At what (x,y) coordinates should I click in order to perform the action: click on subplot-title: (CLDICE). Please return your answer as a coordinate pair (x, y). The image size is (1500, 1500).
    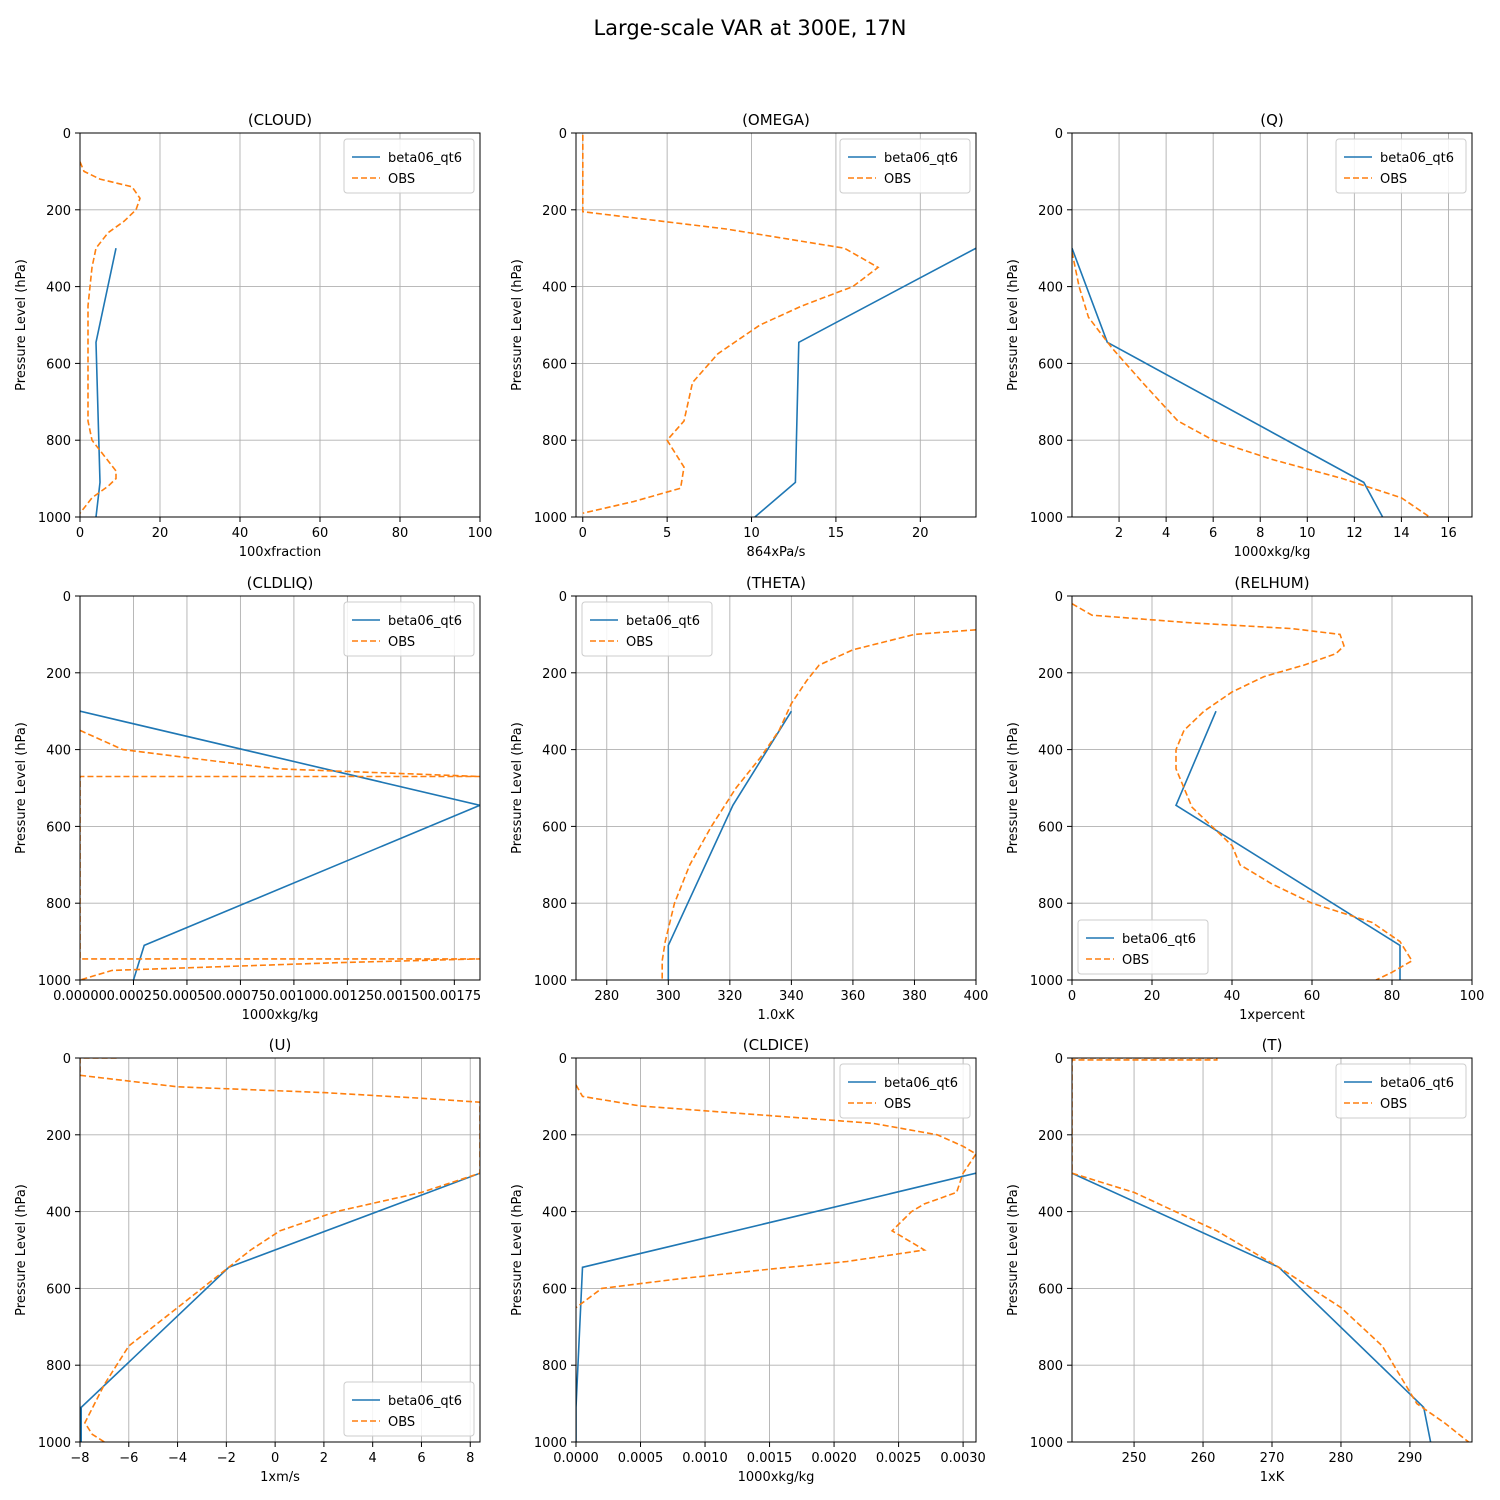
    Looking at the image, I should click on (776, 1045).